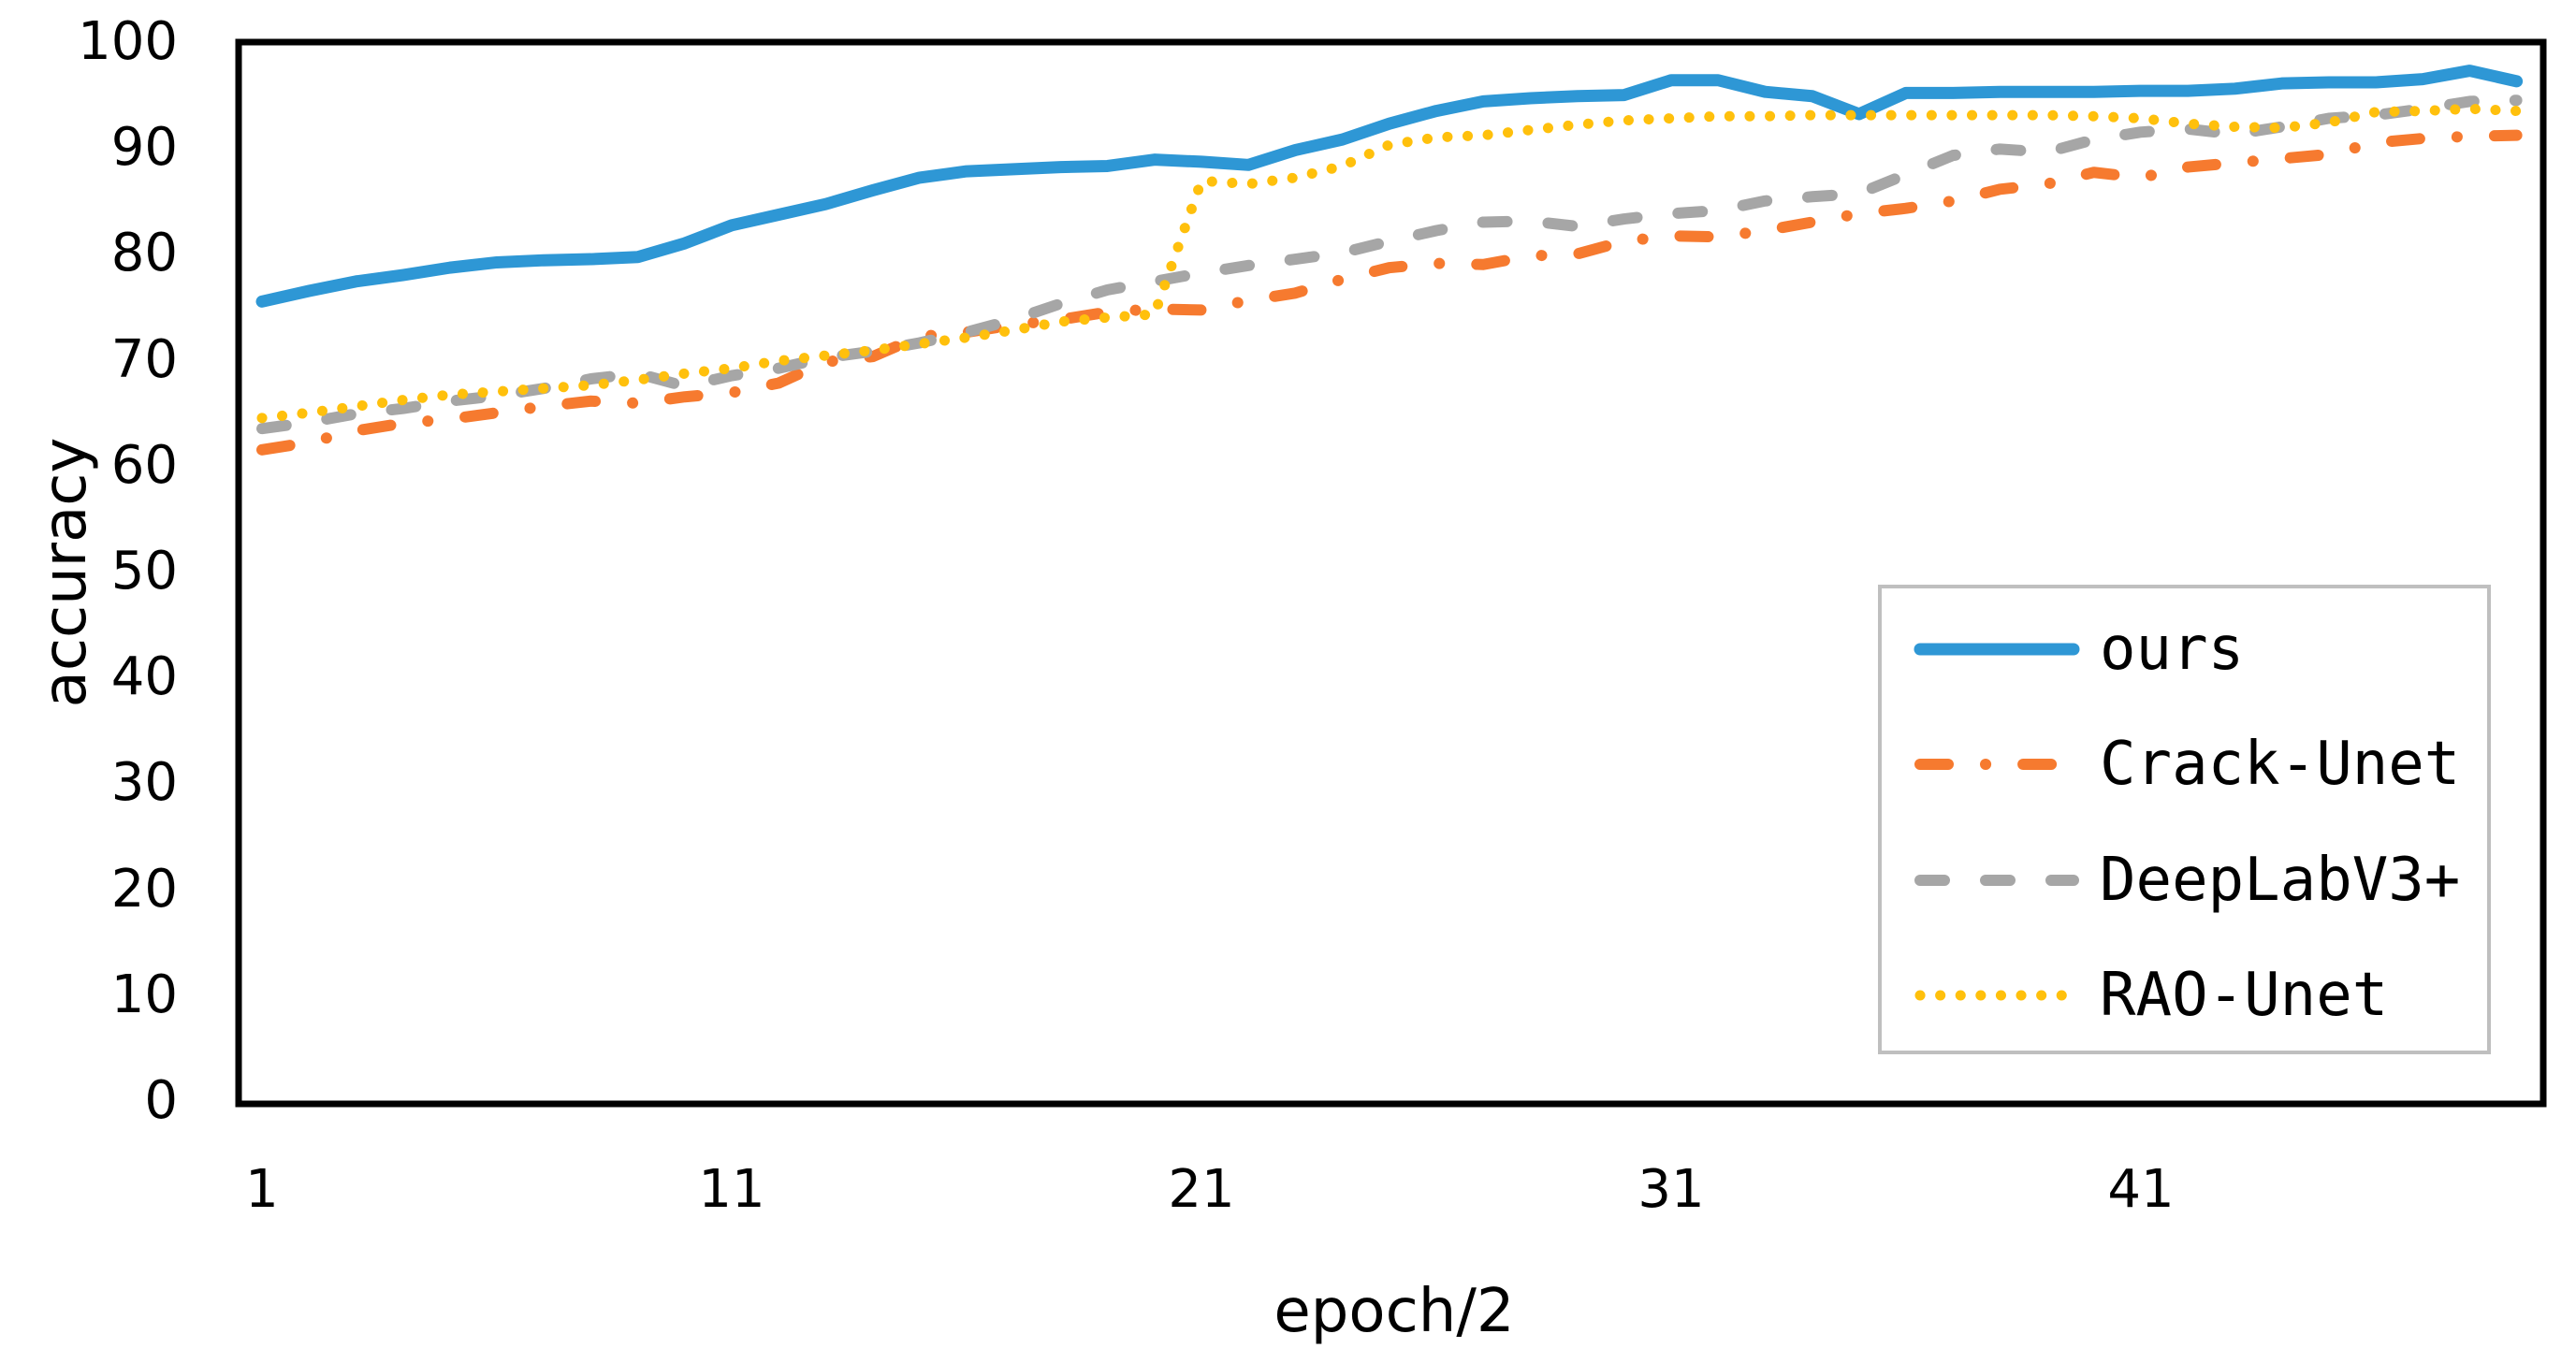 This screenshot has height=1363, width=2576. I want to click on legend-item-deeplabv3-: DeepLabV3+, so click(2184, 880).